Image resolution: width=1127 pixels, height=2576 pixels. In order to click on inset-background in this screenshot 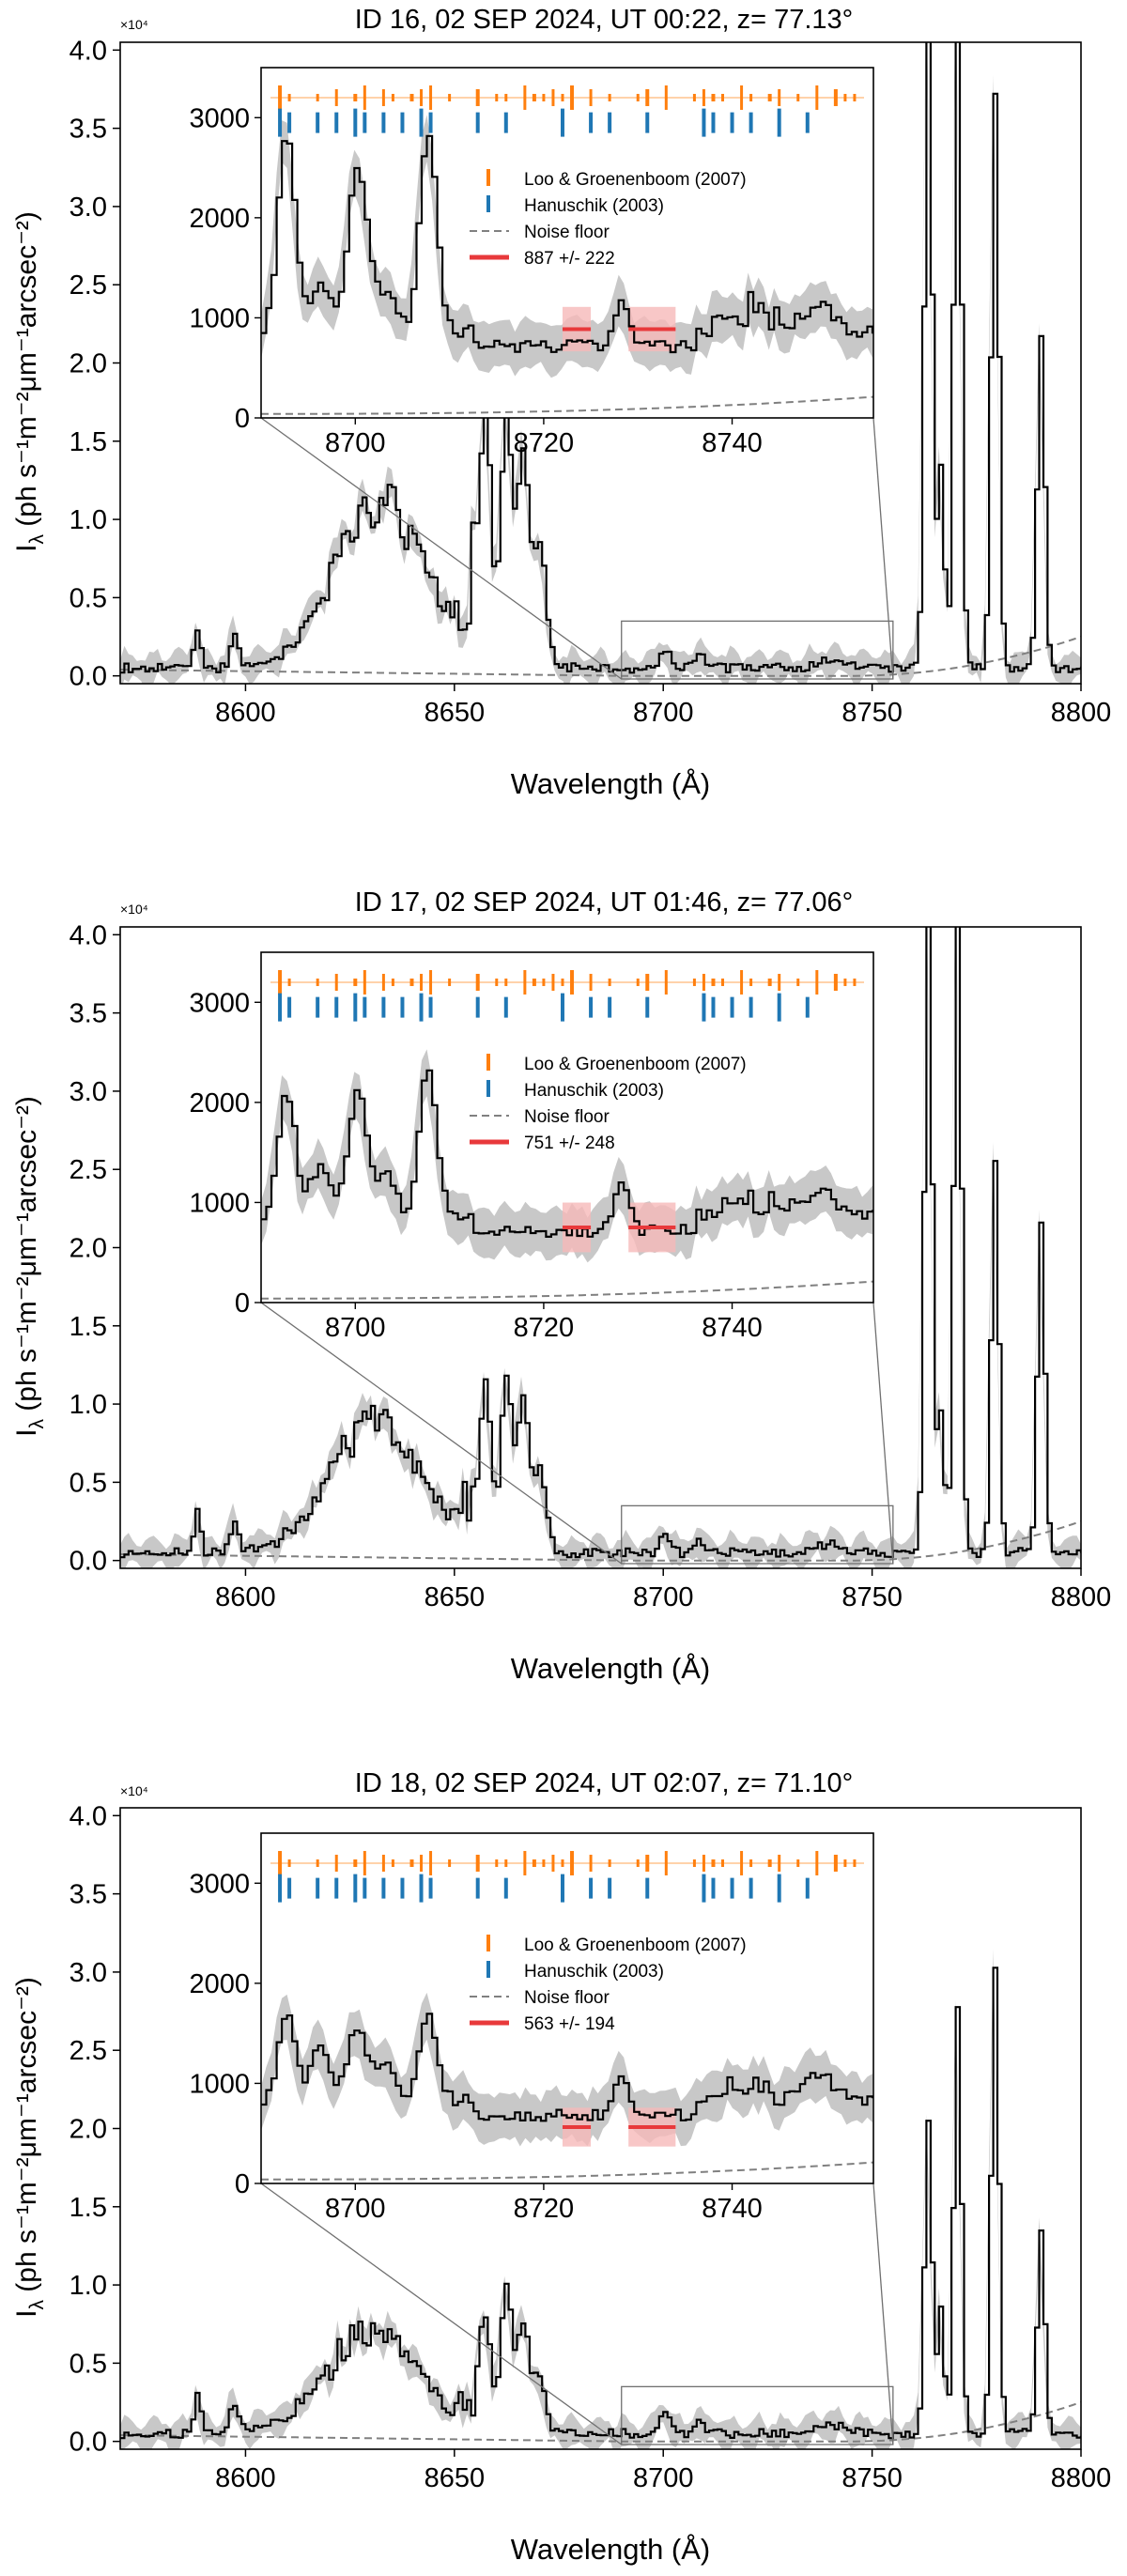, I will do `click(567, 243)`.